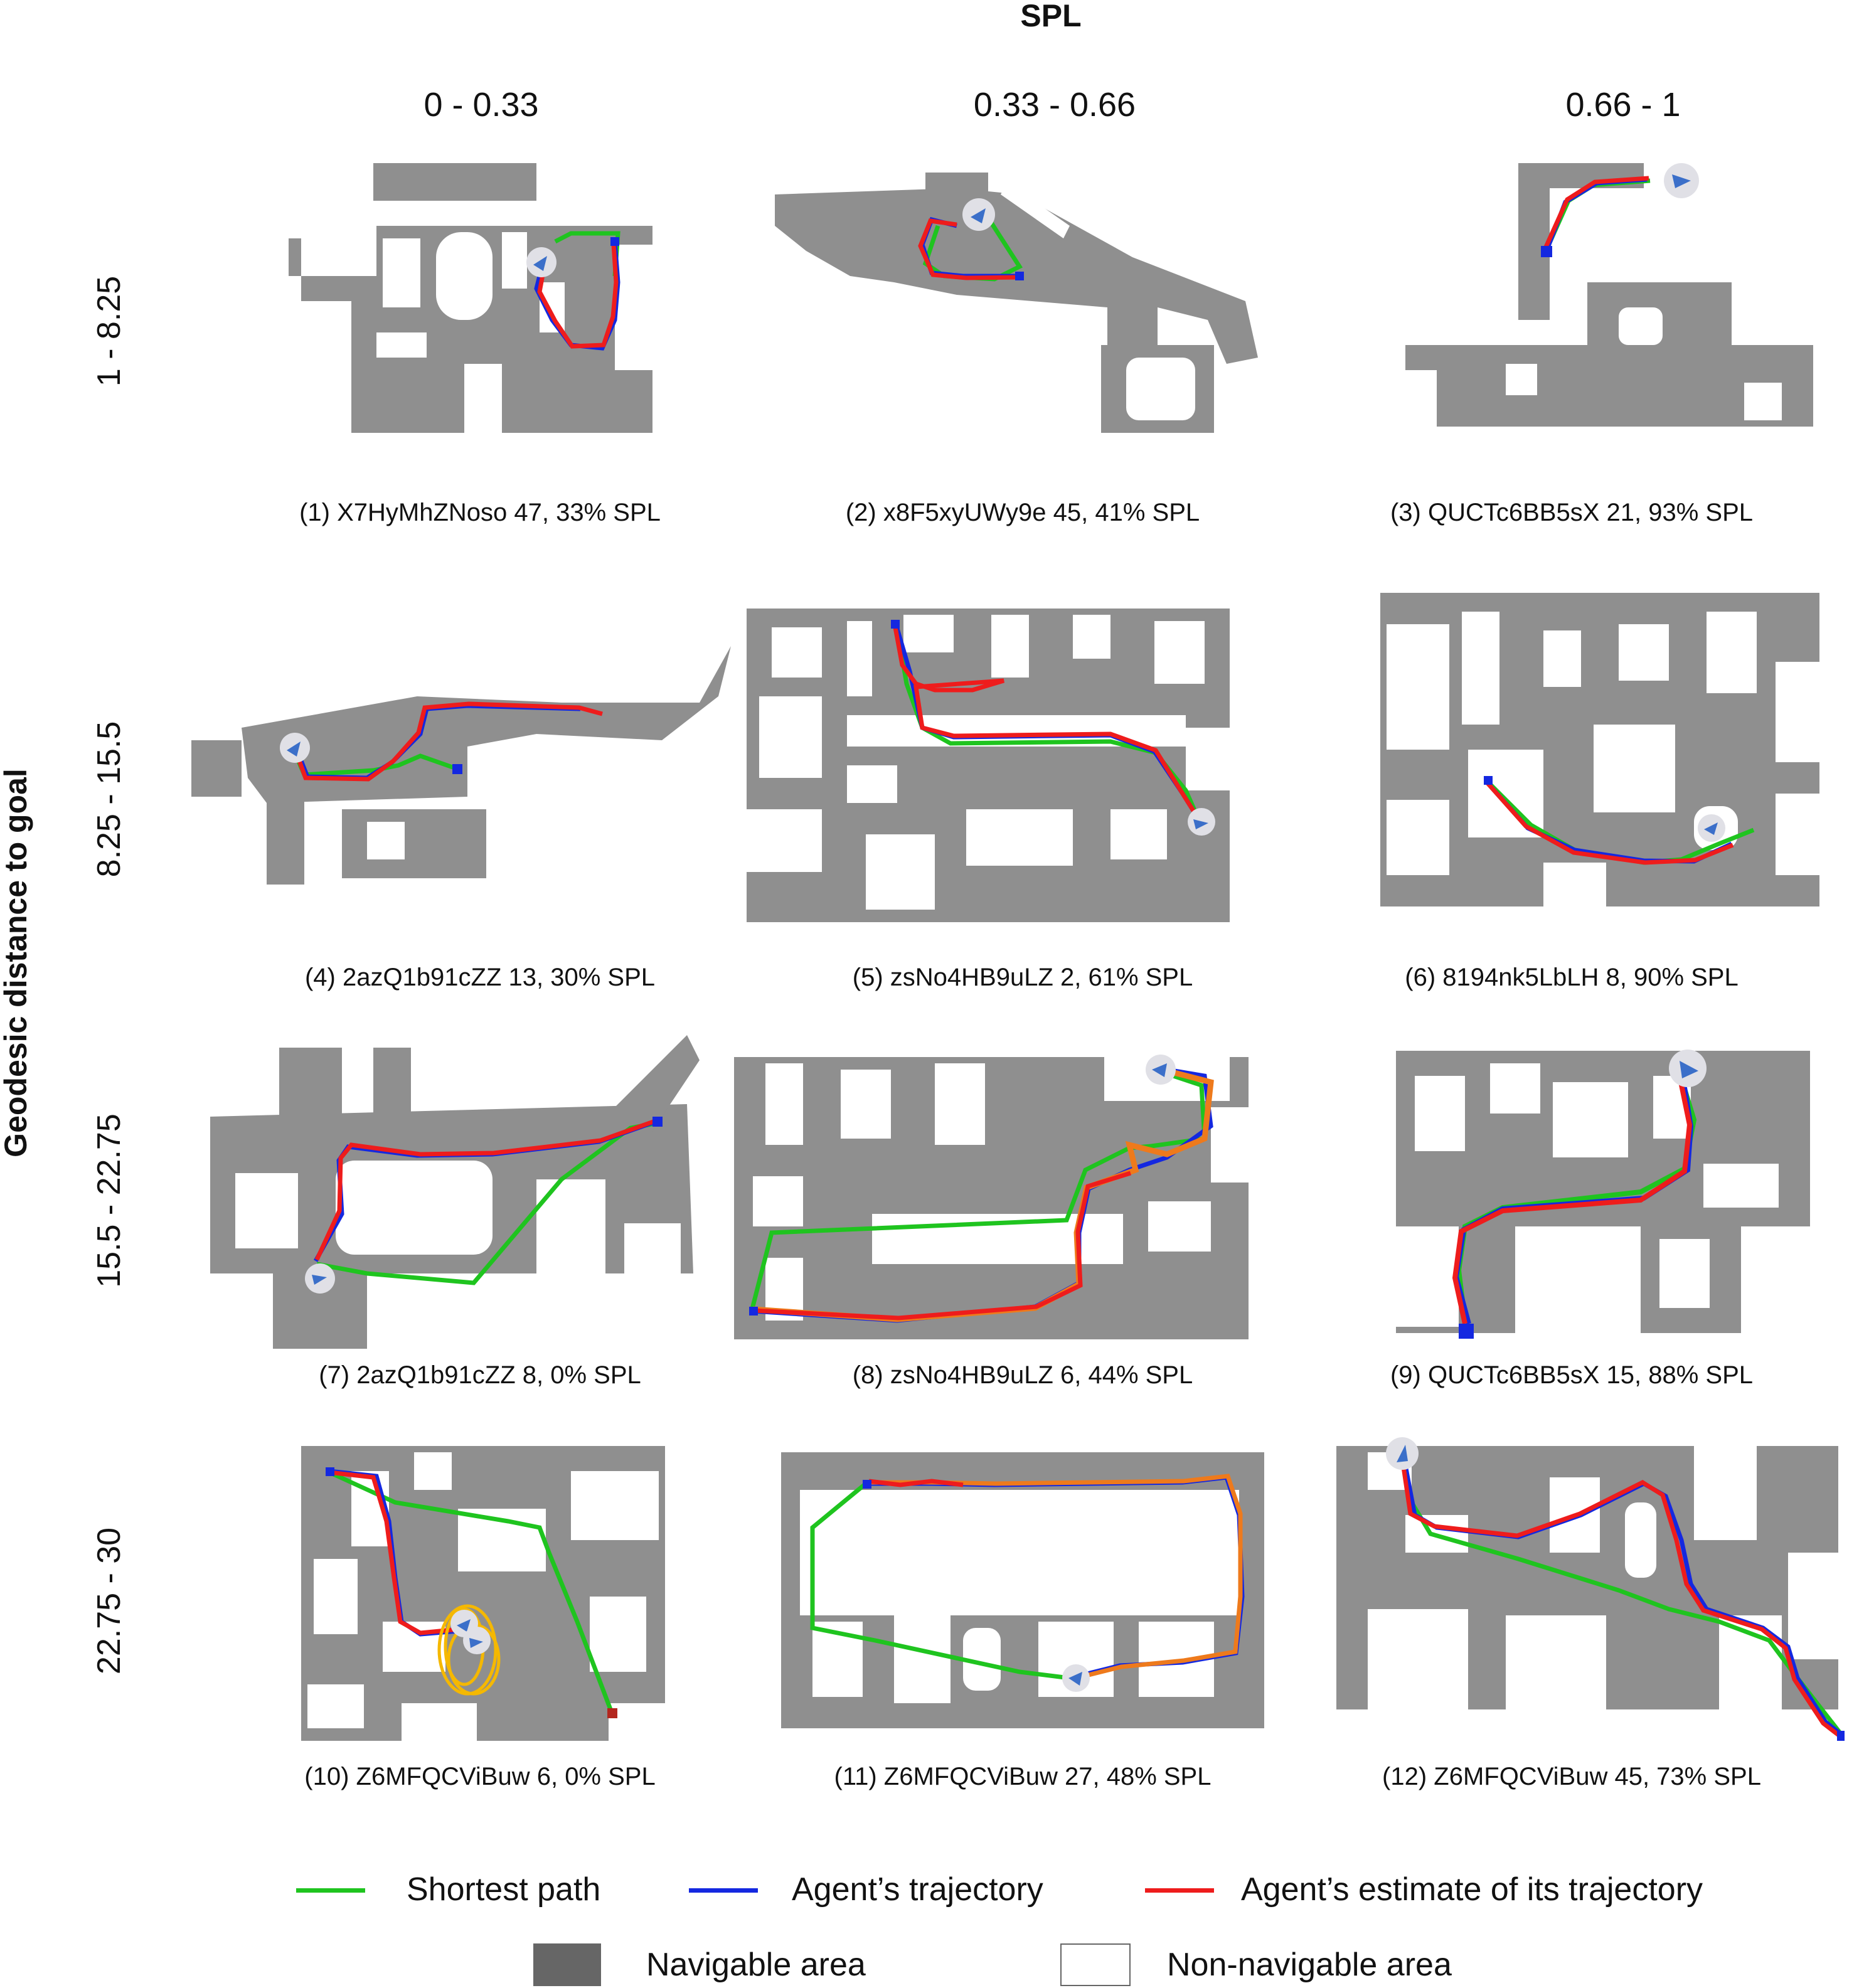 The width and height of the screenshot is (1864, 1988). I want to click on figure-title: SPL, so click(1051, 16).